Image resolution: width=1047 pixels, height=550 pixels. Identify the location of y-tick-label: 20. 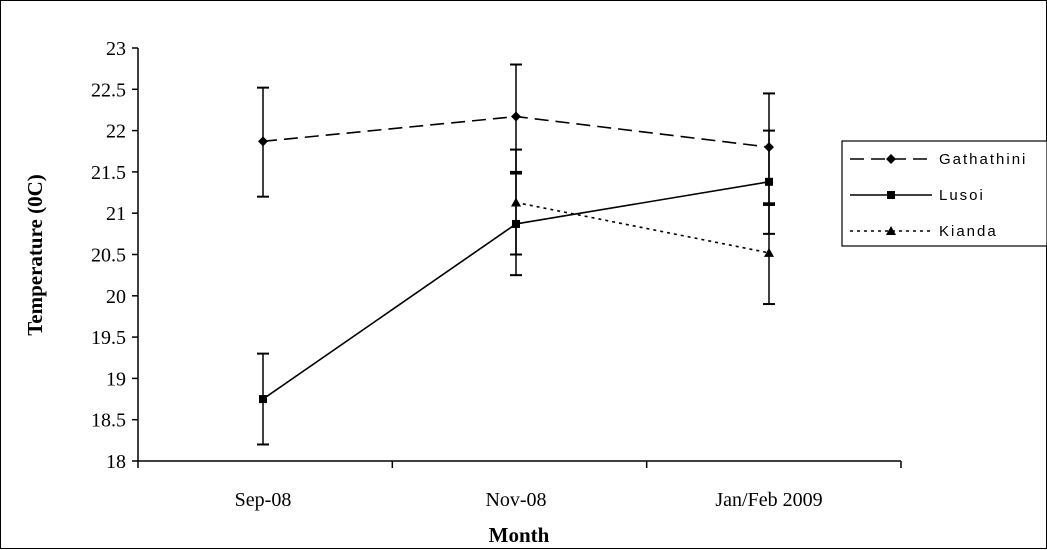
(116, 297).